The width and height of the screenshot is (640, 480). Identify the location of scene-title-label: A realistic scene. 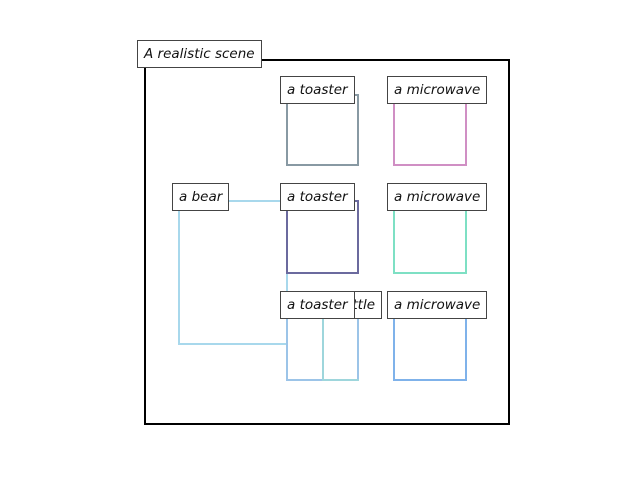
(199, 54).